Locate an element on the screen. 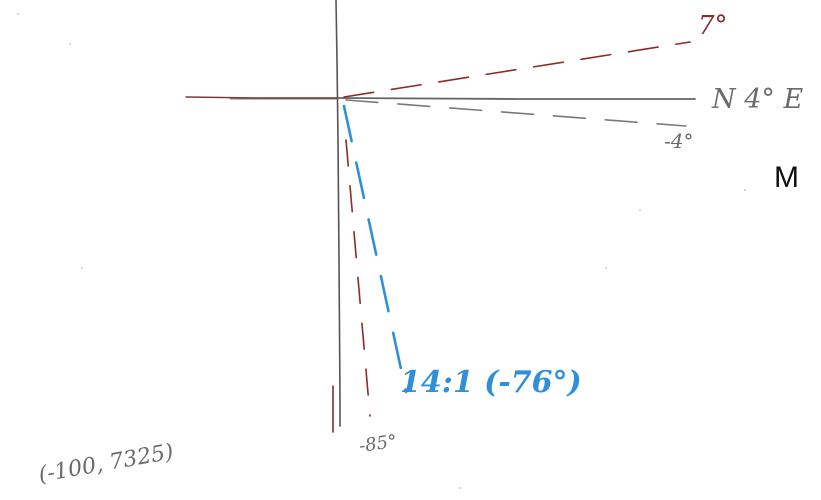  north-4e-line is located at coordinates (516, 98).